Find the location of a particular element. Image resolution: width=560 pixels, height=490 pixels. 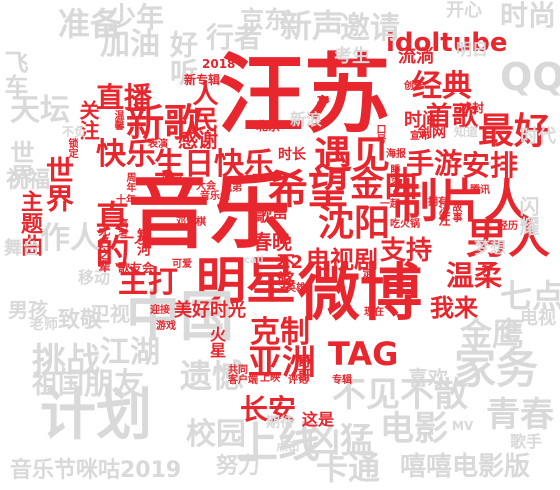

cloud-word: call is located at coordinates (254, 260).